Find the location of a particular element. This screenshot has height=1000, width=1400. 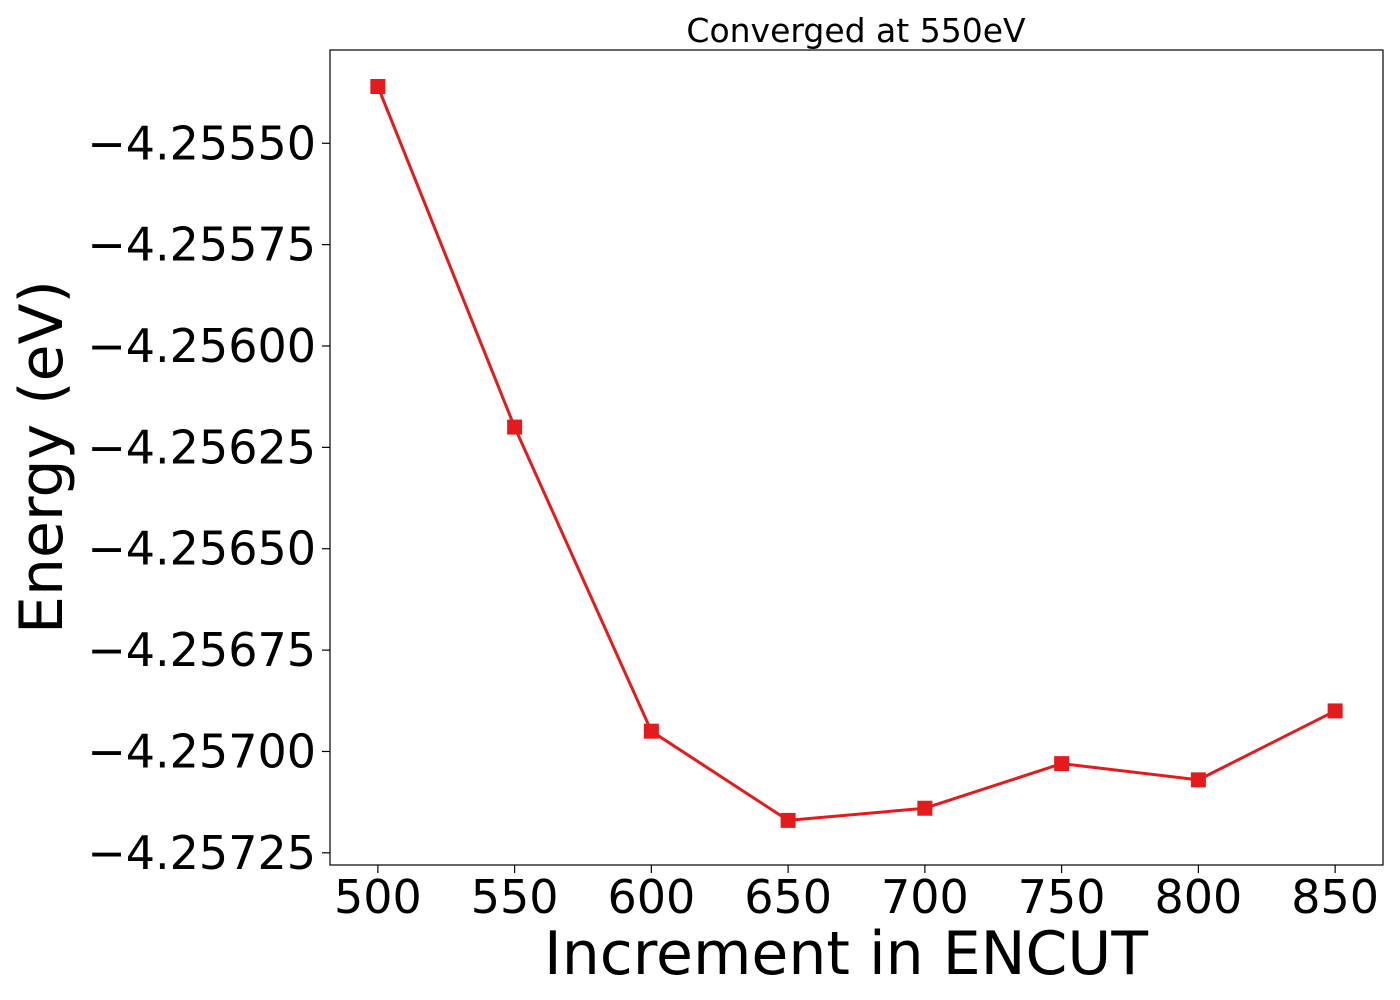

y-tick-label: −4.25650 is located at coordinates (201, 549).